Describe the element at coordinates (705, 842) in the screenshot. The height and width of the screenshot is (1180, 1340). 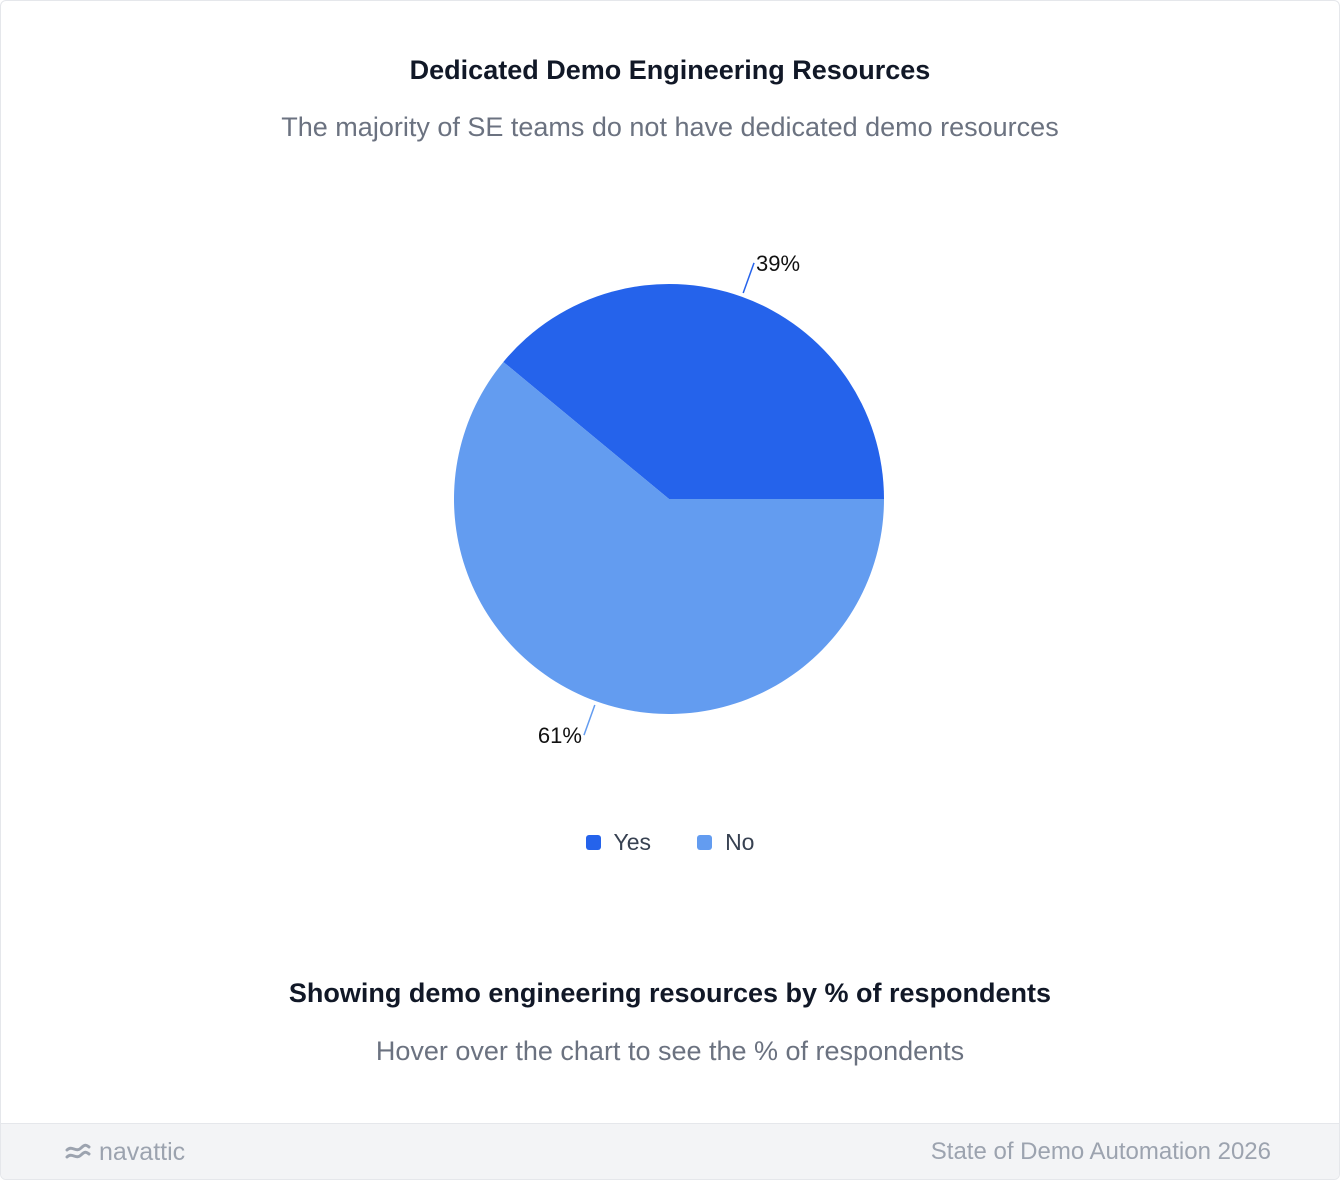
I see `legend-swatch-no` at that location.